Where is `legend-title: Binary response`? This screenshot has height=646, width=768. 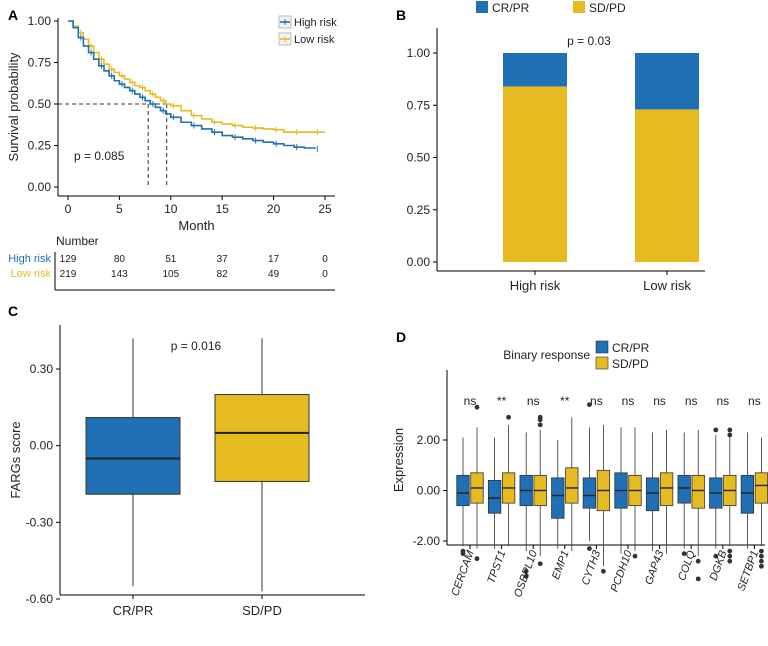
legend-title: Binary response is located at coordinates (546, 355).